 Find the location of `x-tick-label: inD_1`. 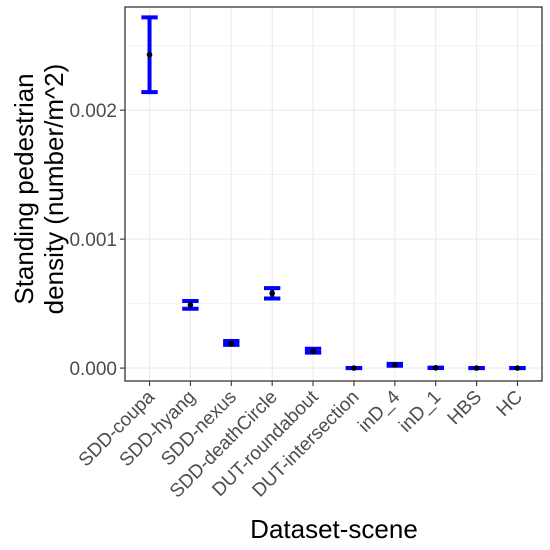

x-tick-label: inD_1 is located at coordinates (420, 412).